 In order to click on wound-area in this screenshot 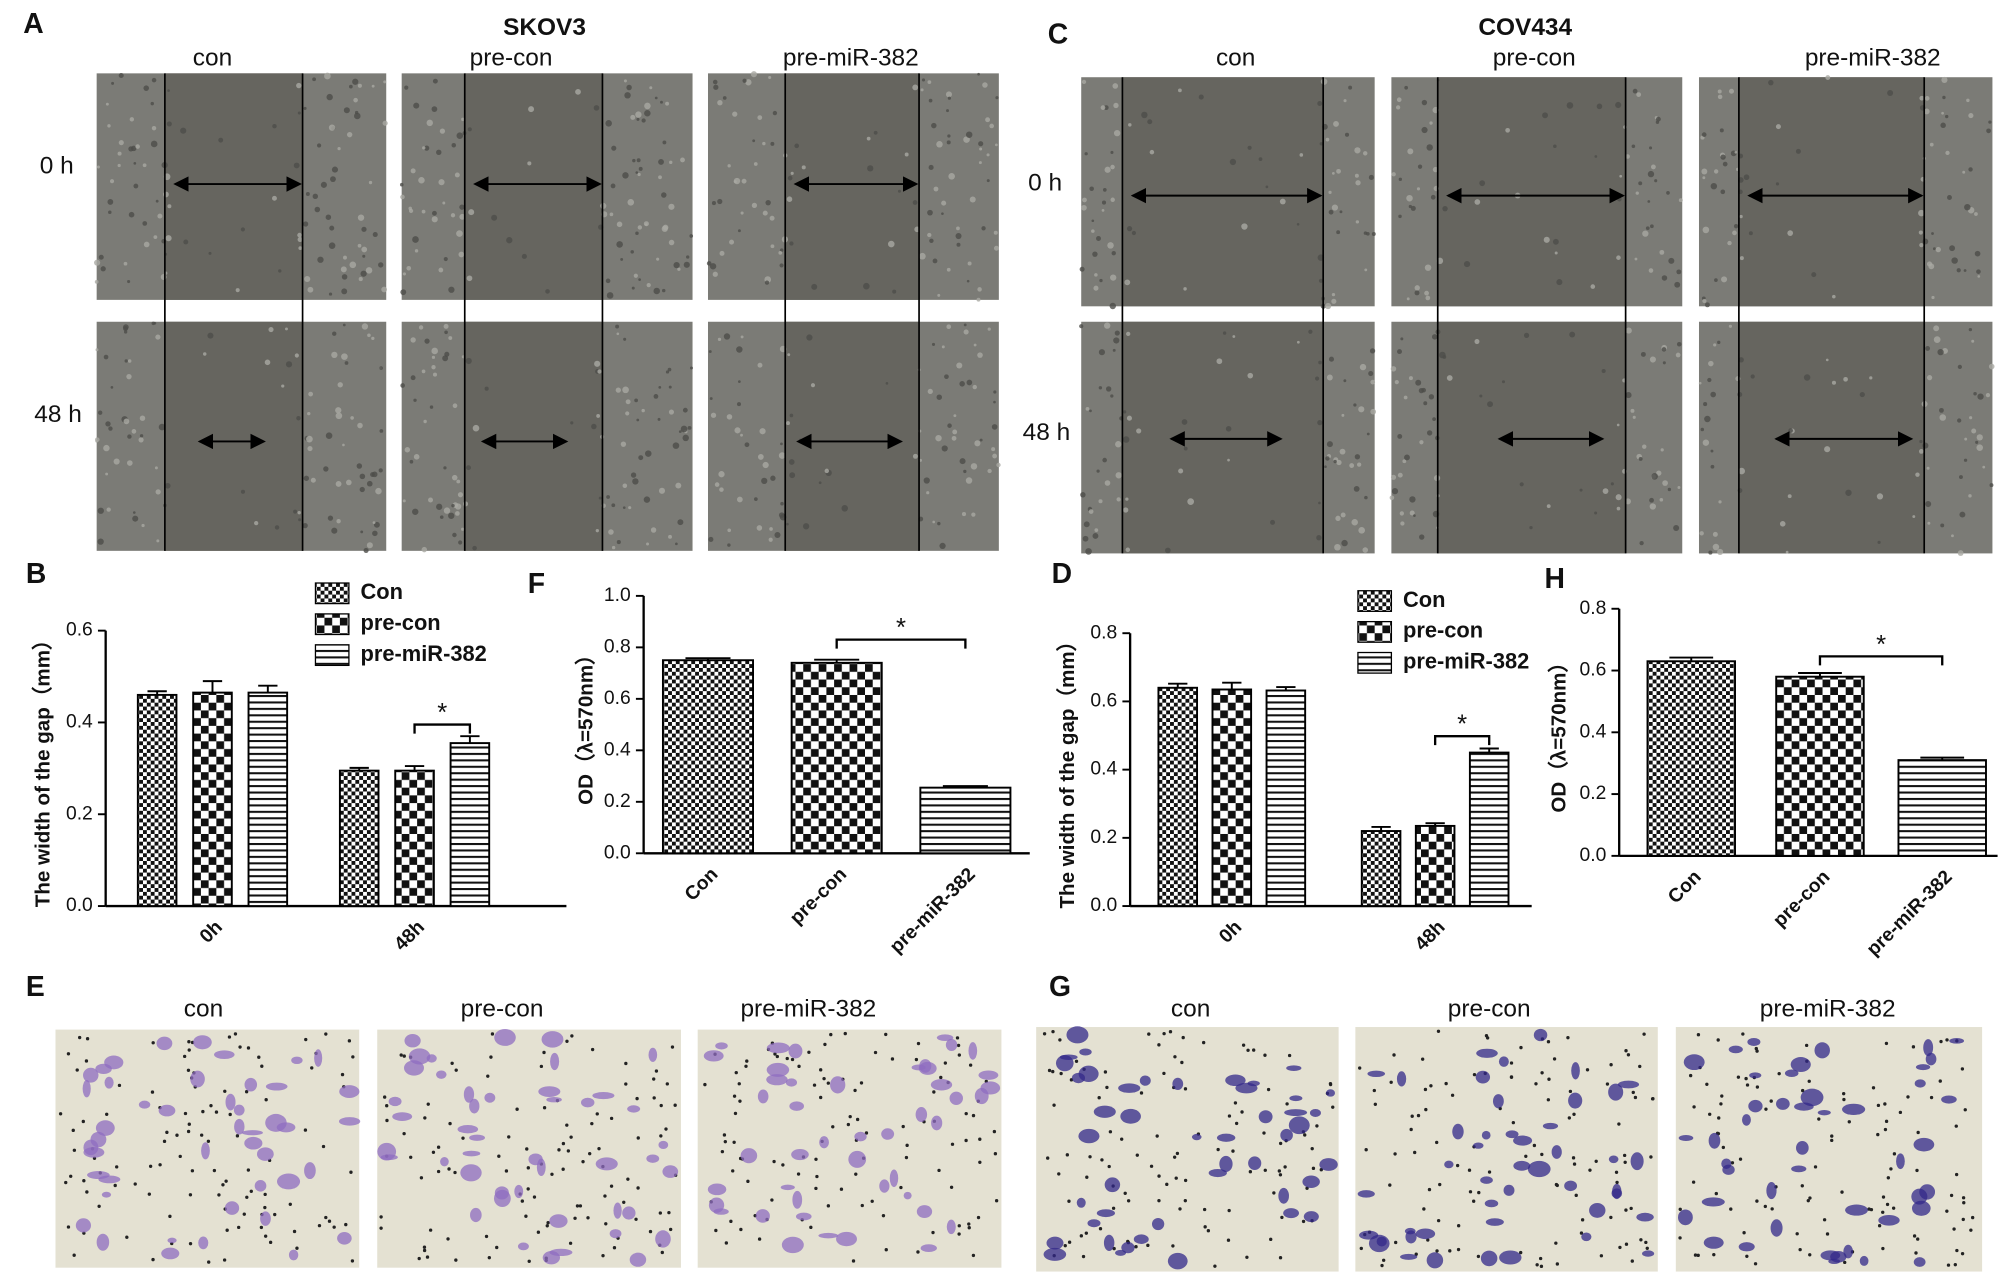, I will do `click(1223, 192)`.